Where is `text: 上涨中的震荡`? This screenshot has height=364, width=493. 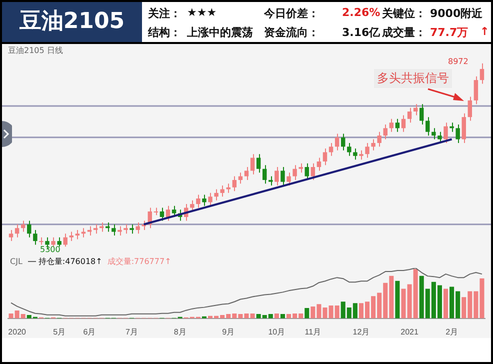 text: 上涨中的震荡 is located at coordinates (220, 32).